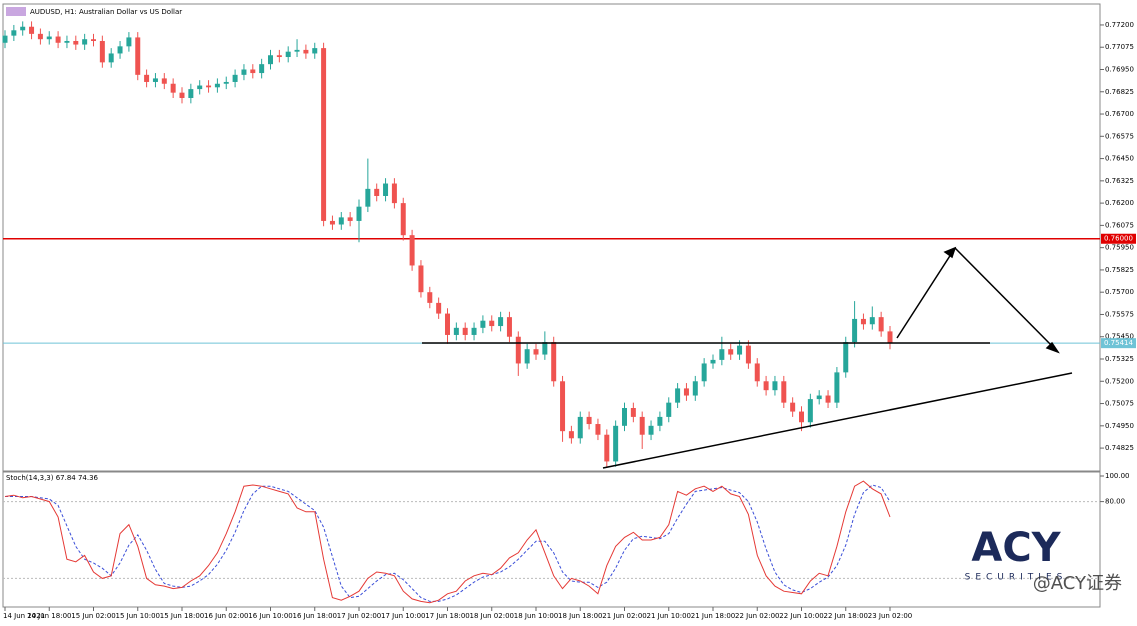 The image size is (1137, 626). What do you see at coordinates (1119, 92) in the screenshot?
I see `y-tick-label: 0.76825` at bounding box center [1119, 92].